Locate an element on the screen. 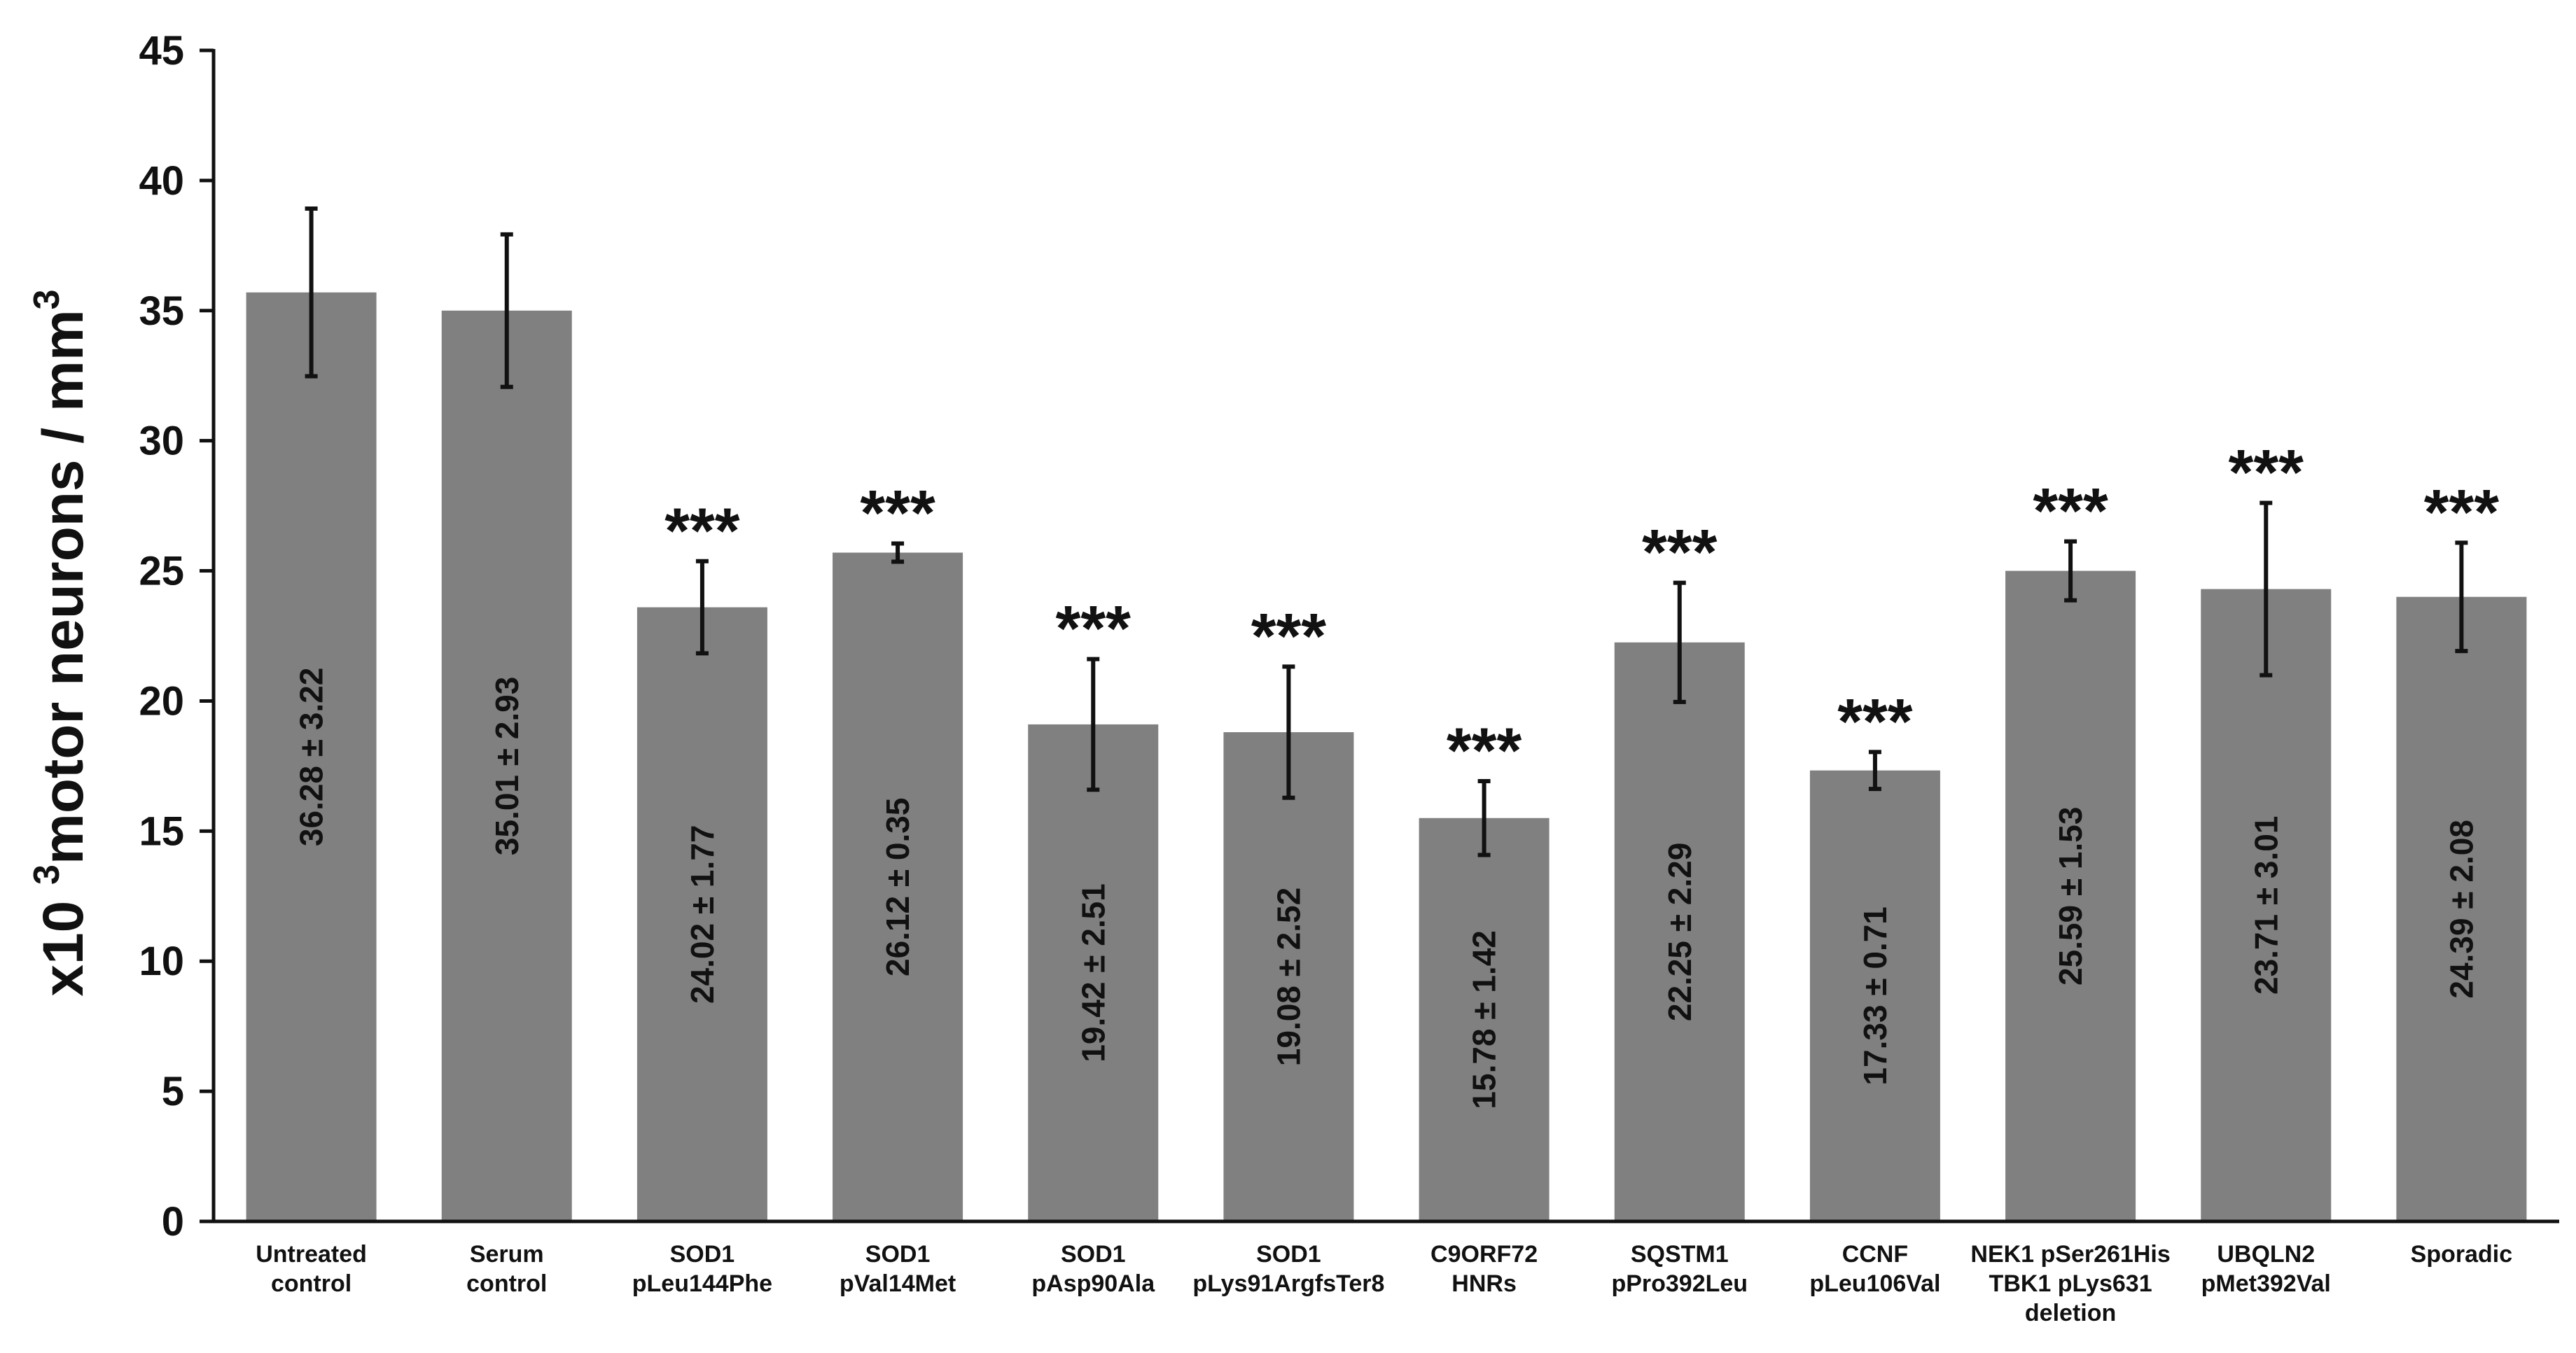 This screenshot has width=2576, height=1353. bar-value-label: 35.01 ± 2.93 is located at coordinates (507, 766).